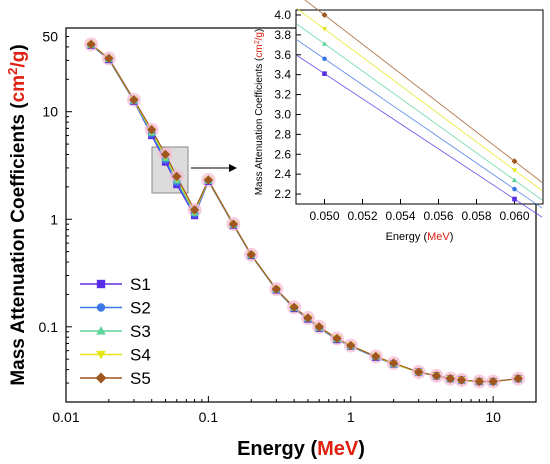 The width and height of the screenshot is (550, 464). Describe the element at coordinates (282, 194) in the screenshot. I see `inset-y-tick-label: 2.2` at that location.